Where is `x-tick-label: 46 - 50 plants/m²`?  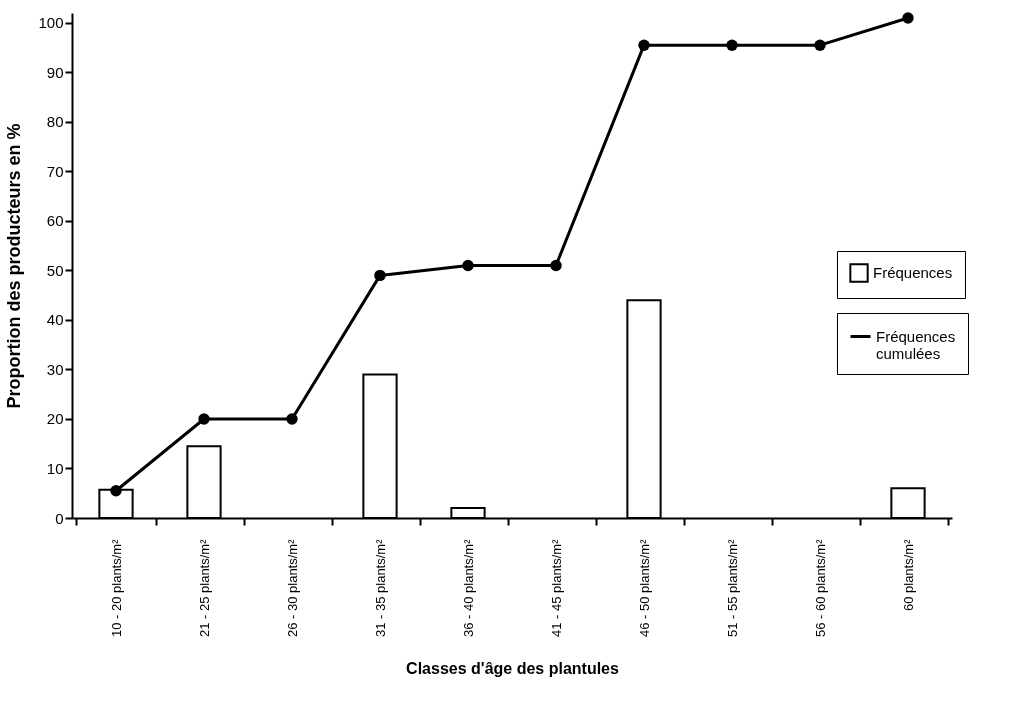 x-tick-label: 46 - 50 plants/m² is located at coordinates (644, 588).